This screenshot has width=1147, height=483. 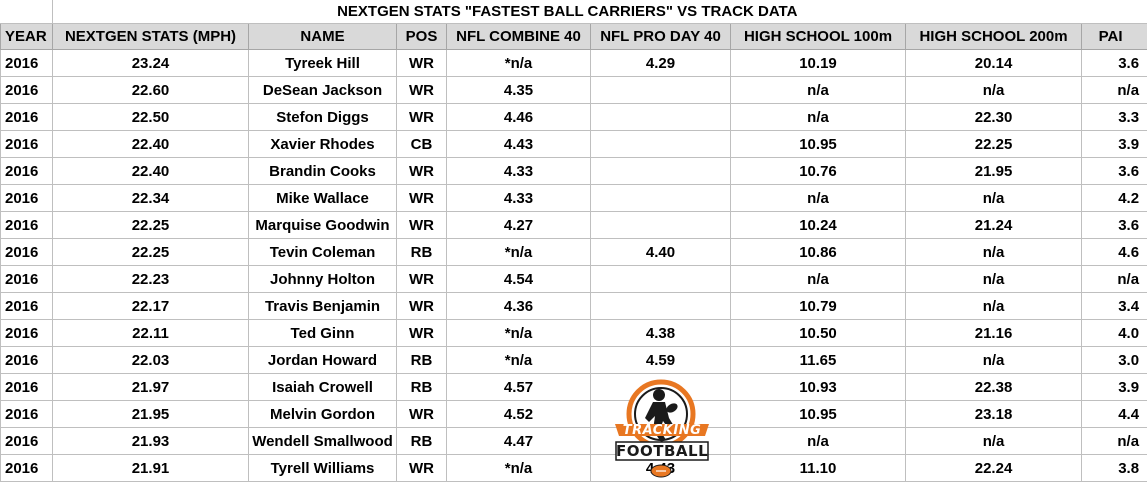 I want to click on cell-pro-day-40: 4.29, so click(x=661, y=63).